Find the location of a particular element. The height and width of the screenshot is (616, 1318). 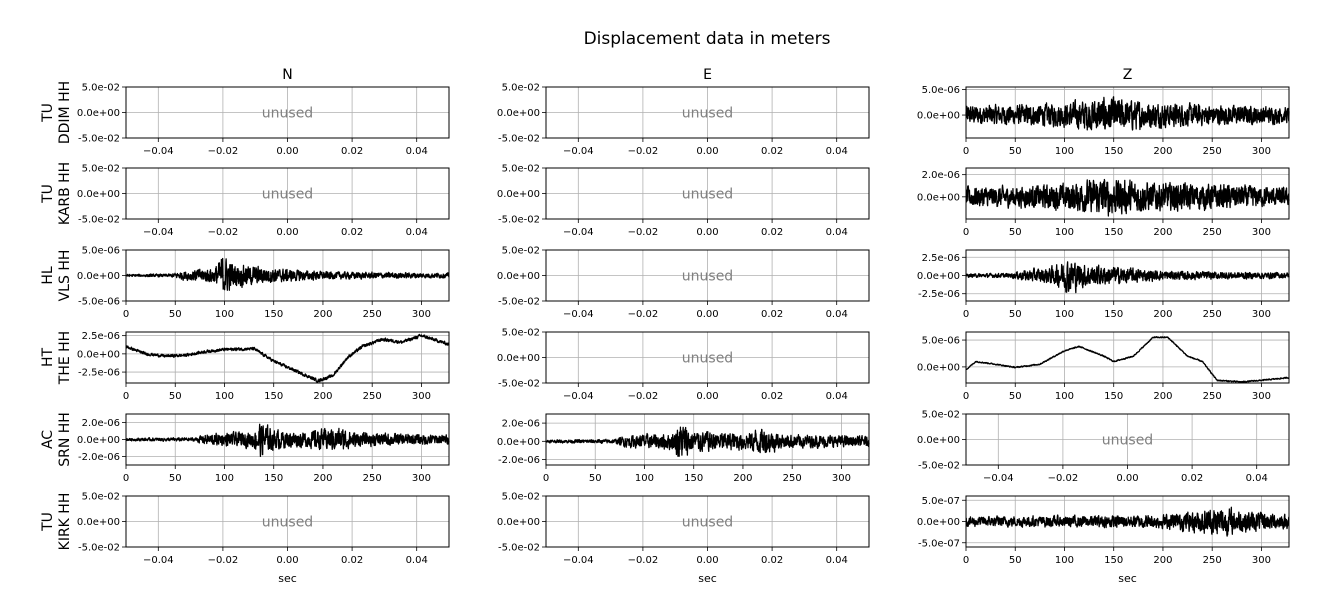

axes-frame-r3c0 is located at coordinates (287, 357).